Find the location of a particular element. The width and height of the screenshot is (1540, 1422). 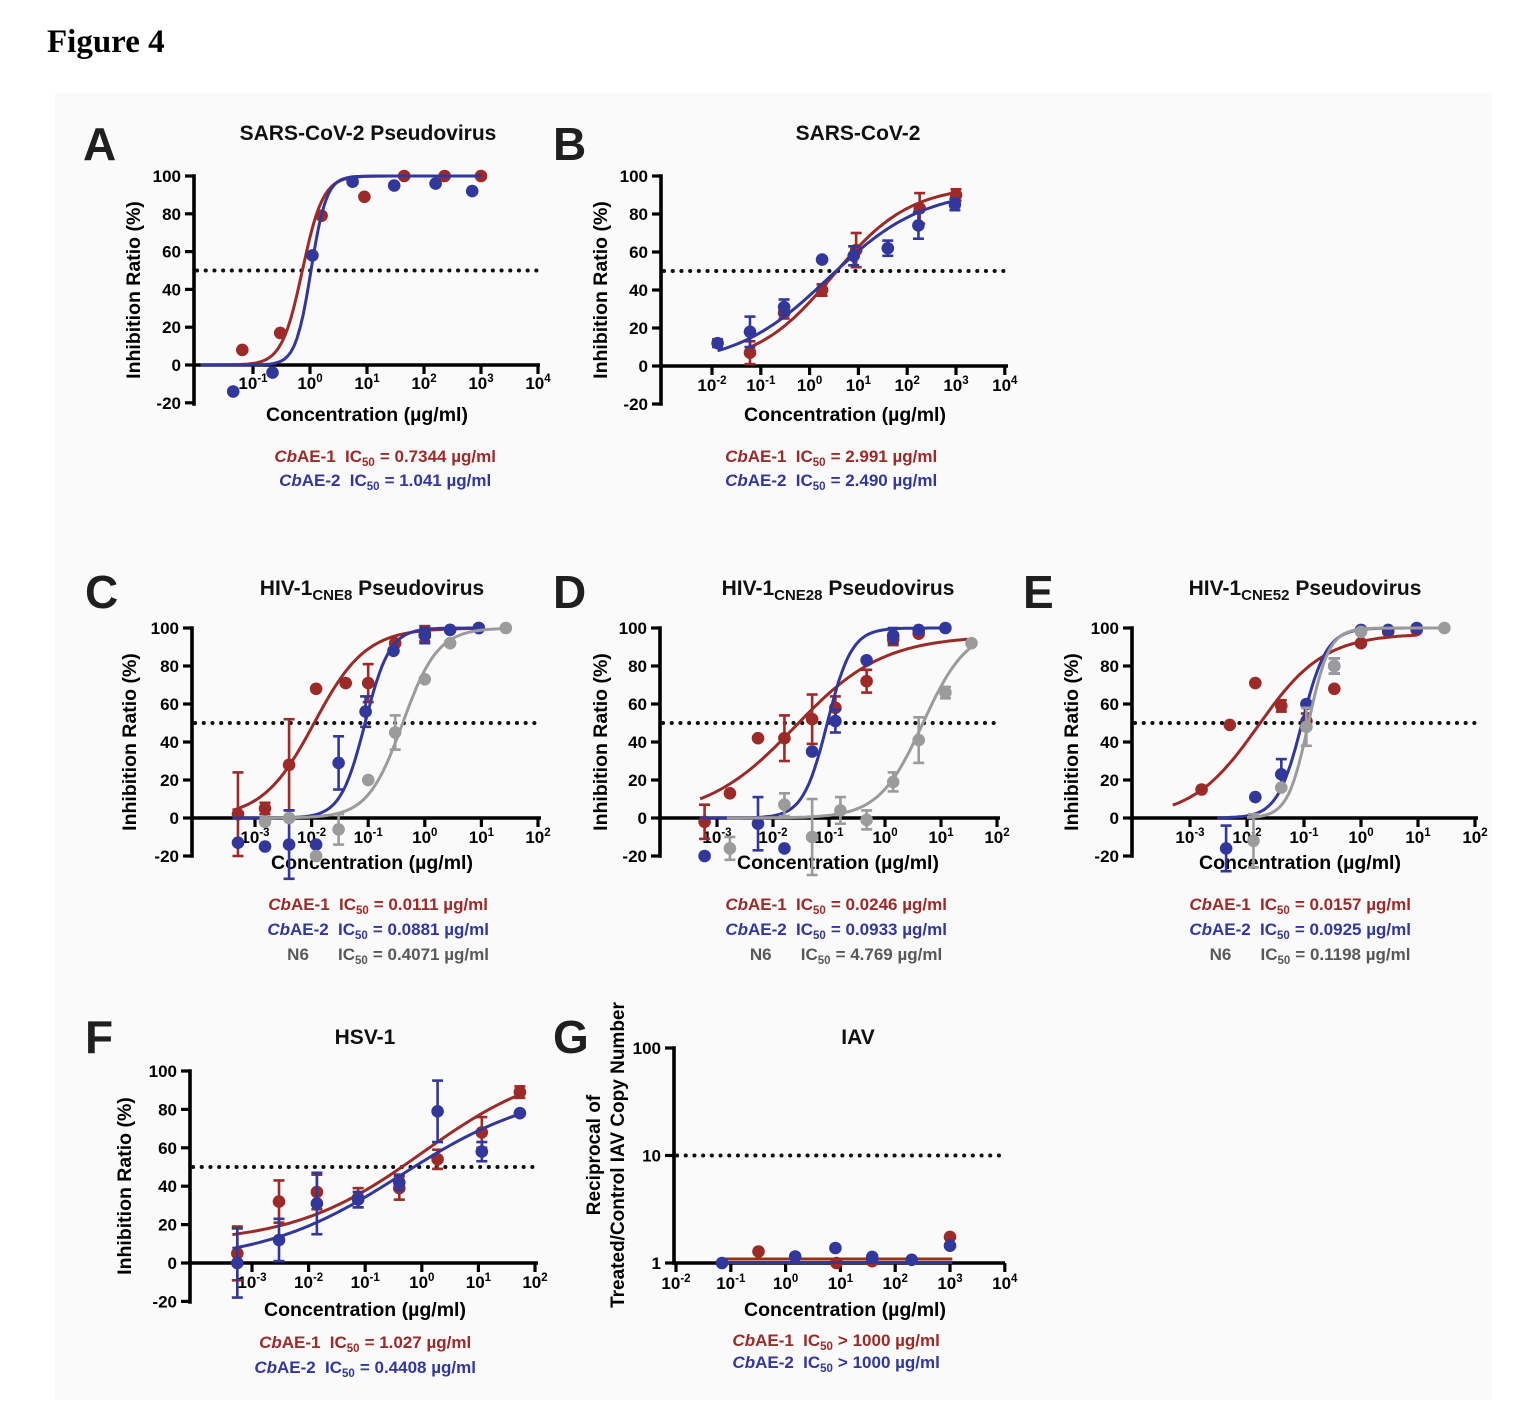

panel-B-xlabel: Concentration (µg/ml) is located at coordinates (845, 415).